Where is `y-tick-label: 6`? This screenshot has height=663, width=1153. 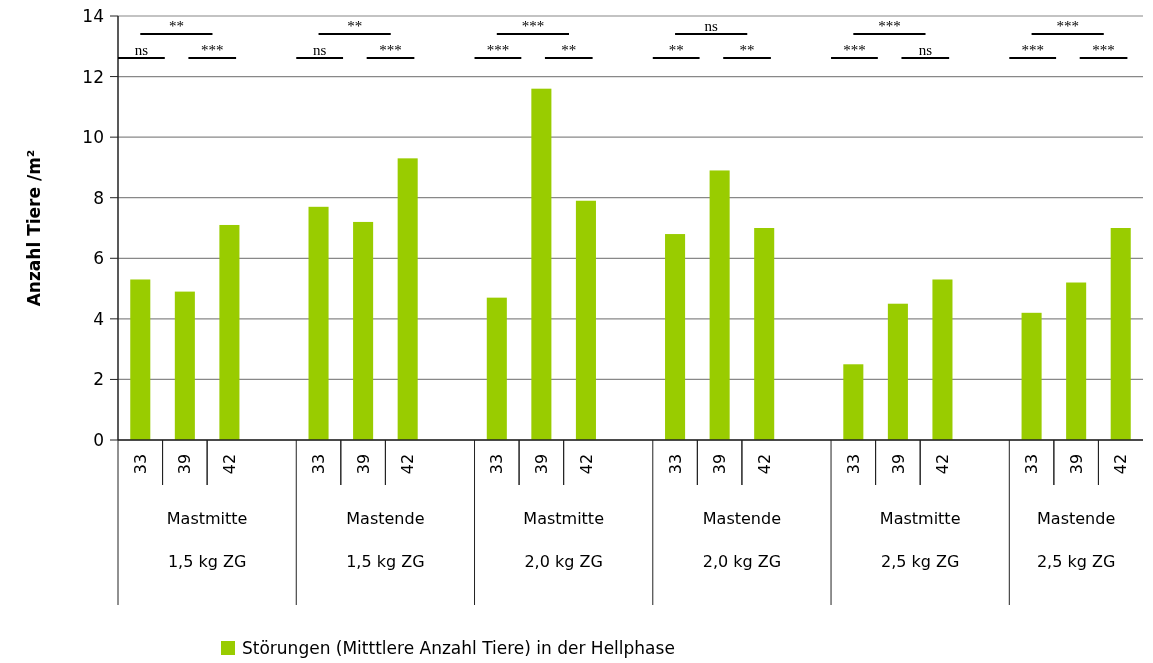
y-tick-label: 6 is located at coordinates (98, 258).